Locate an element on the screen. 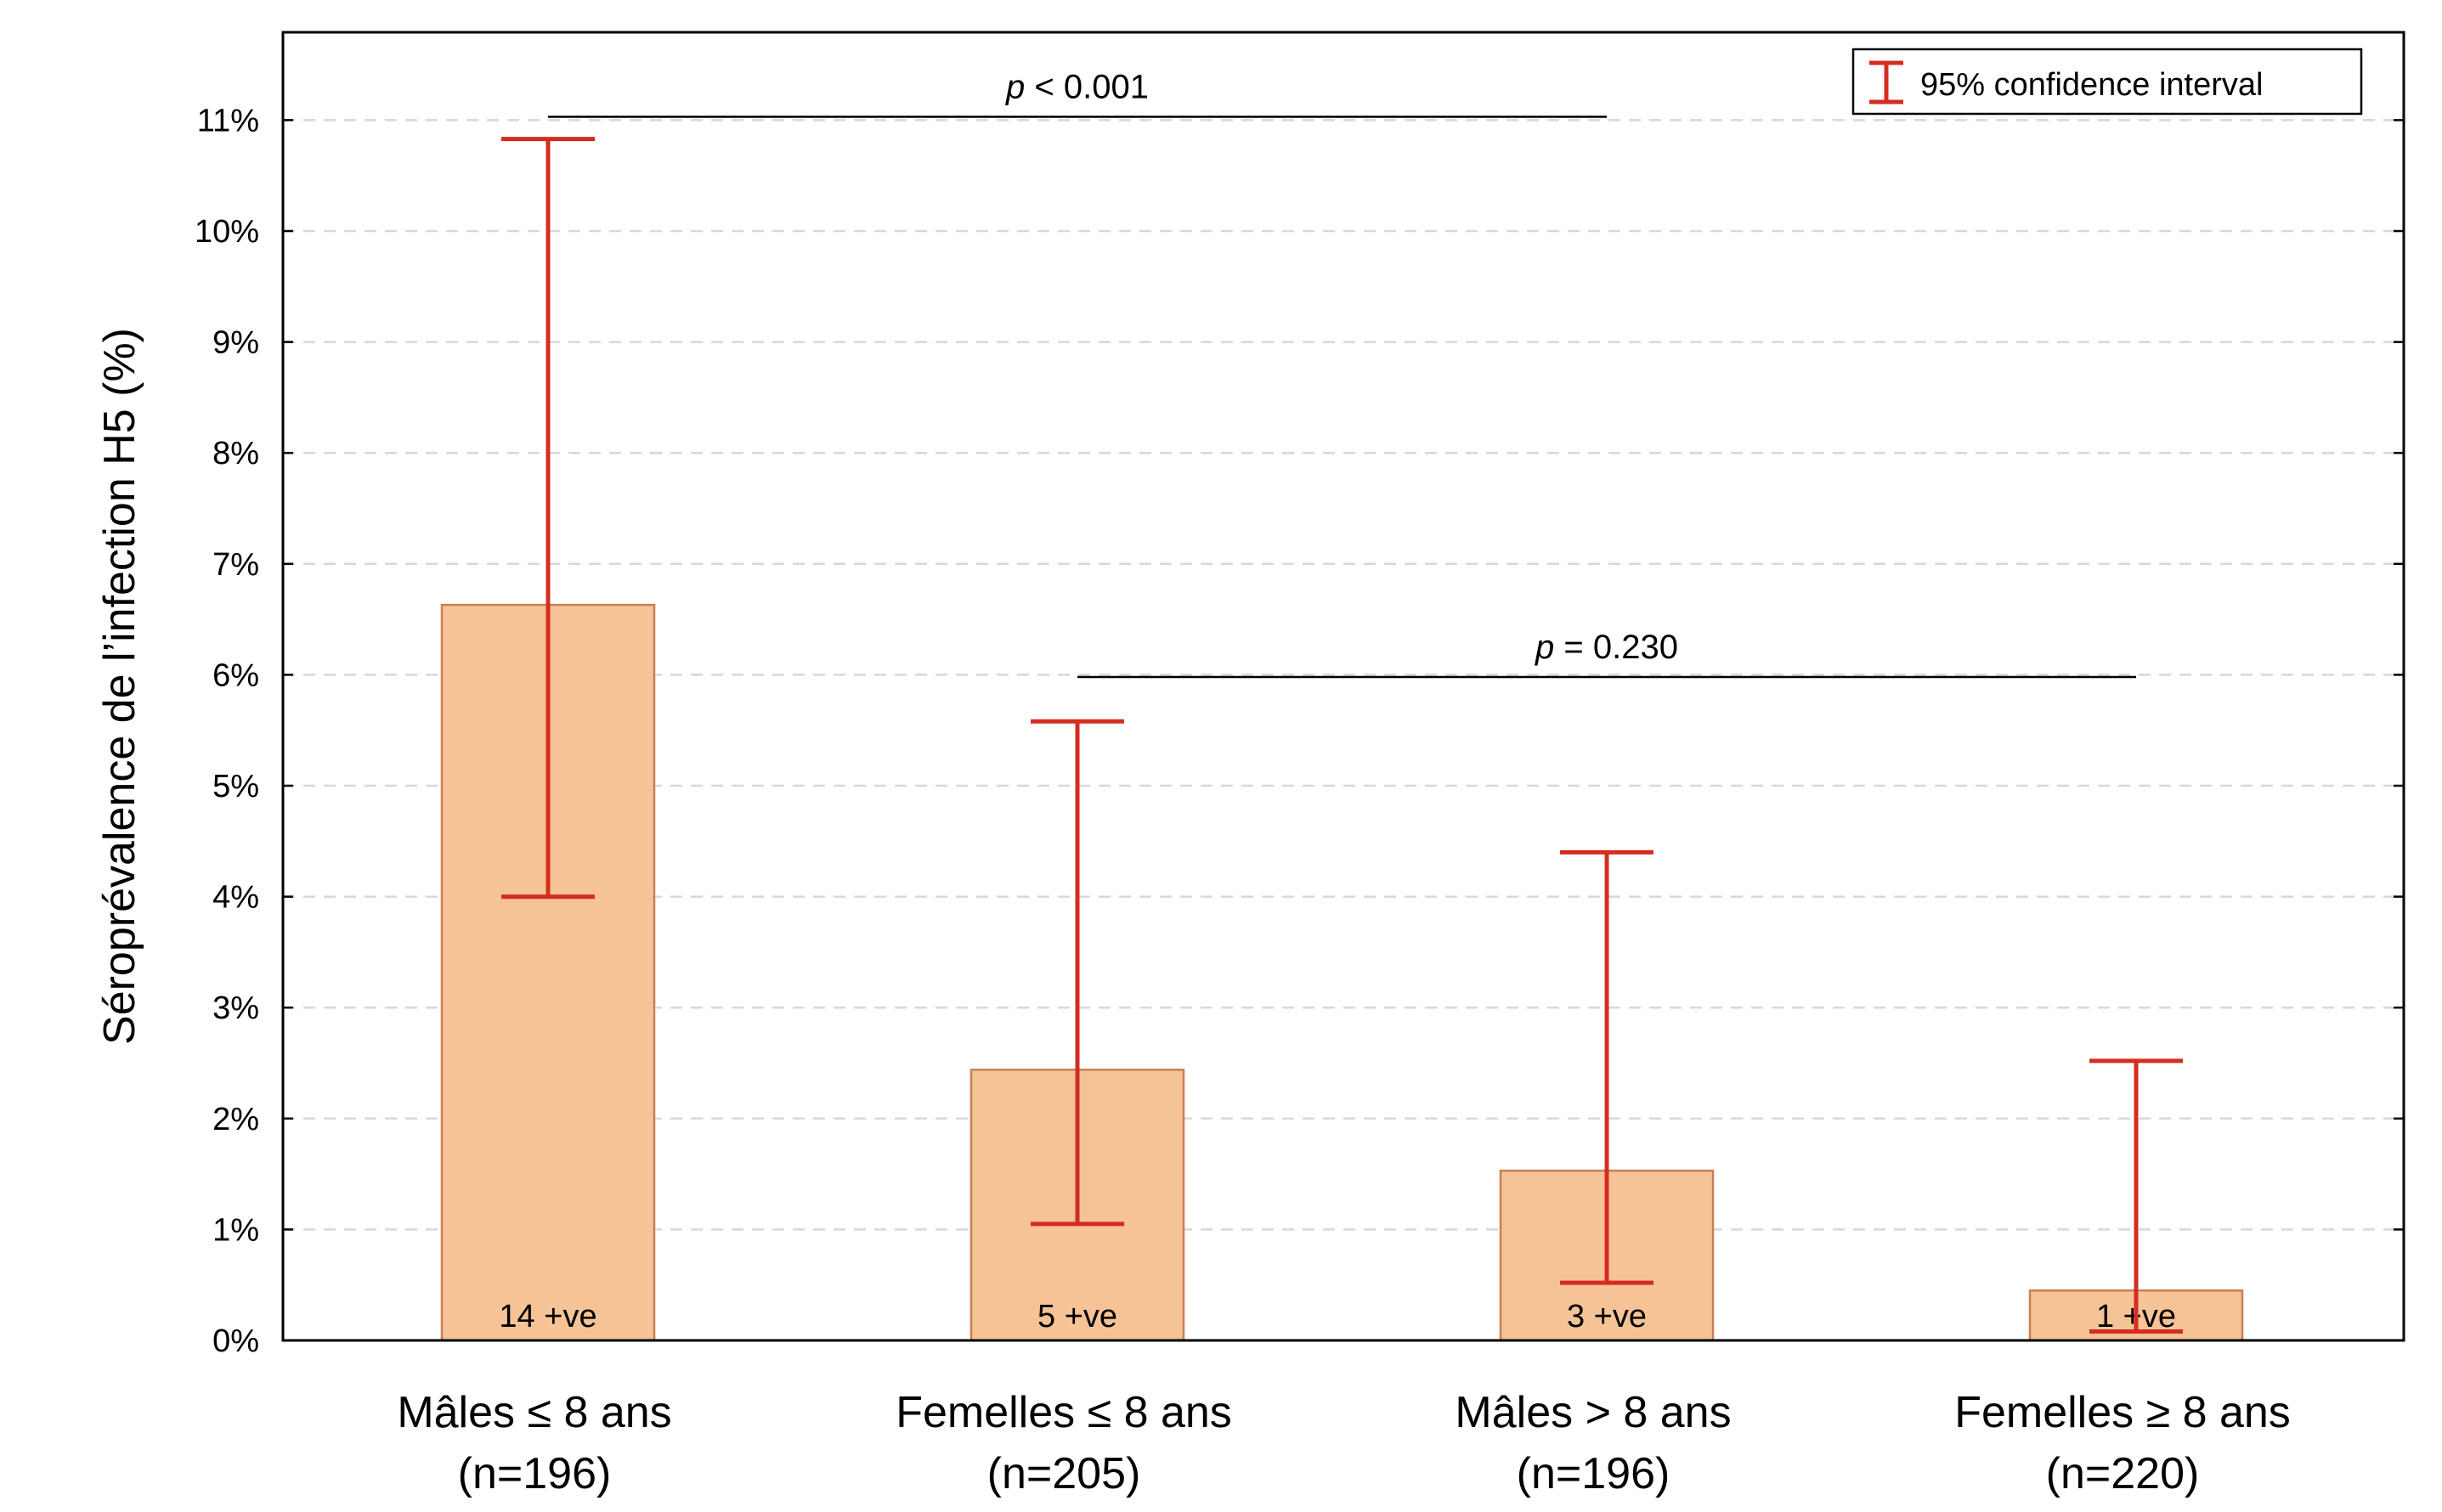  p-value-label: p = 0.230 is located at coordinates (1606, 647).